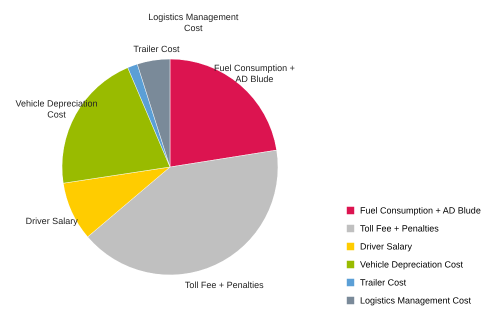 This screenshot has width=490, height=334. What do you see at coordinates (156, 49) in the screenshot?
I see `category-label: Trailer Cost` at bounding box center [156, 49].